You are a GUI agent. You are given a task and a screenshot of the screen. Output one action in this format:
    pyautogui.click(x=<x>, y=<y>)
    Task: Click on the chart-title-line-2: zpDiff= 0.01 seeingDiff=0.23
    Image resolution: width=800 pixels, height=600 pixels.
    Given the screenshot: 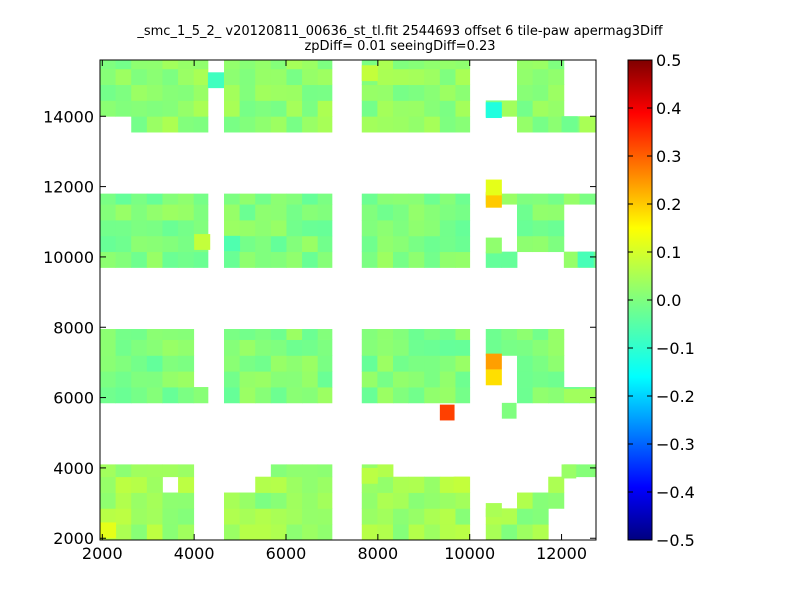 What is the action you would take?
    pyautogui.click(x=400, y=46)
    